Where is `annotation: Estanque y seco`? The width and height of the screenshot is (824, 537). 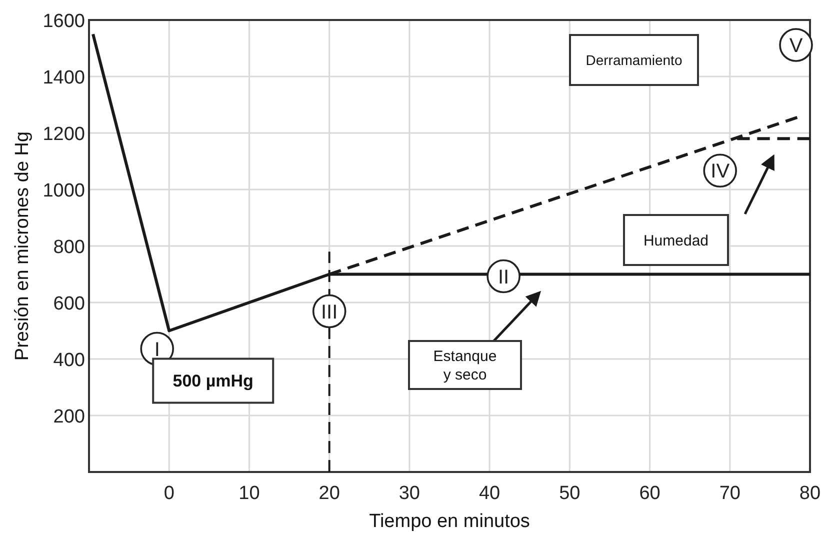
annotation: Estanque y seco is located at coordinates (465, 366).